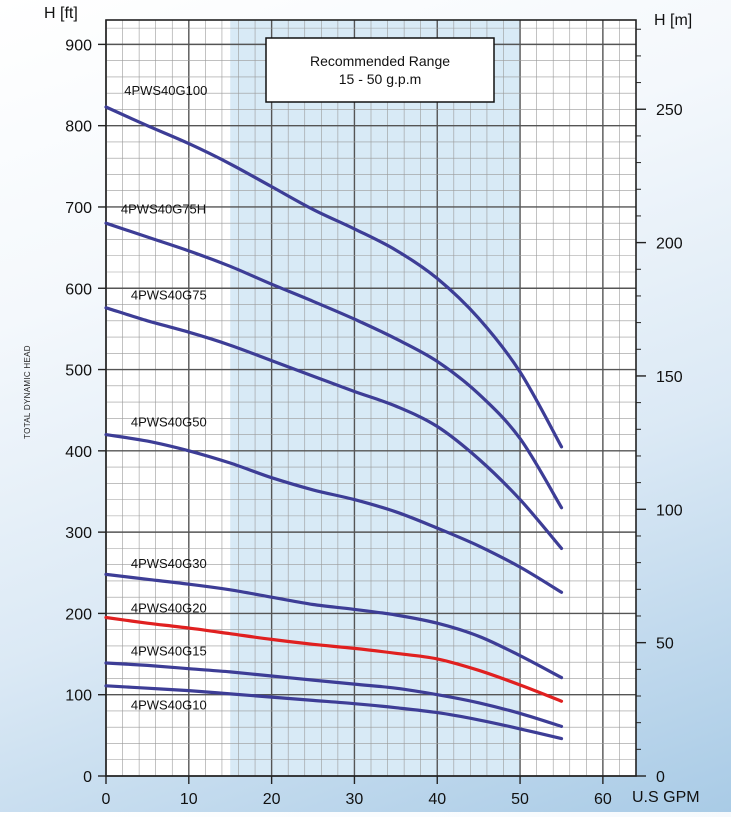 This screenshot has width=731, height=817. Describe the element at coordinates (272, 799) in the screenshot. I see `x-tick-label: 20` at that location.